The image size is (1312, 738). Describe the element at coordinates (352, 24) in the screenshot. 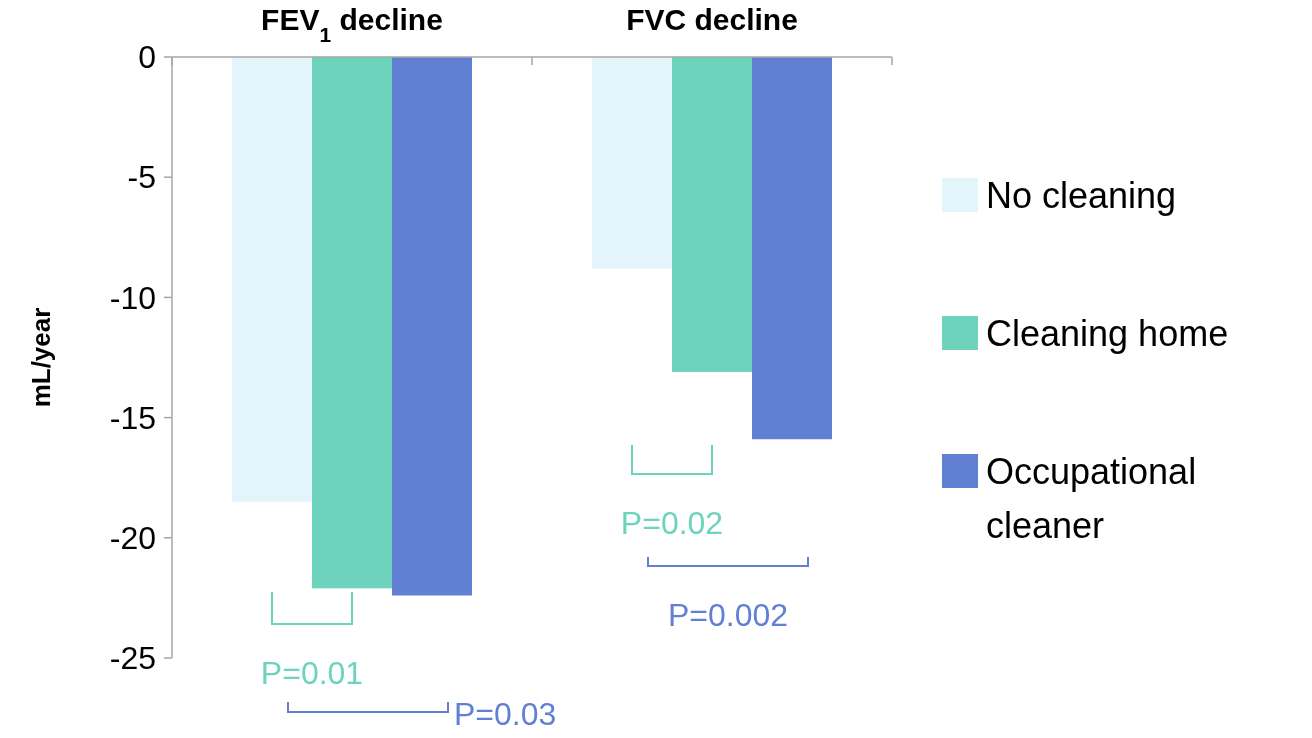

I see `x-tick-label: FEV$_{1}$ decline` at that location.